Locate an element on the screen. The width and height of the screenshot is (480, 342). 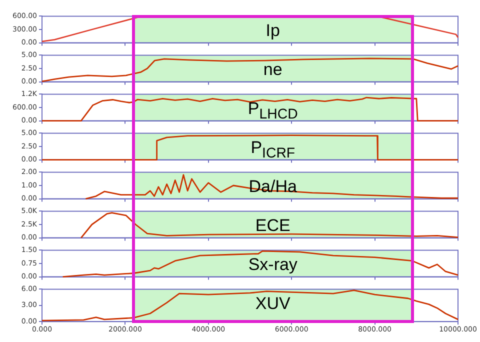
annotation: XUV is located at coordinates (272, 303).